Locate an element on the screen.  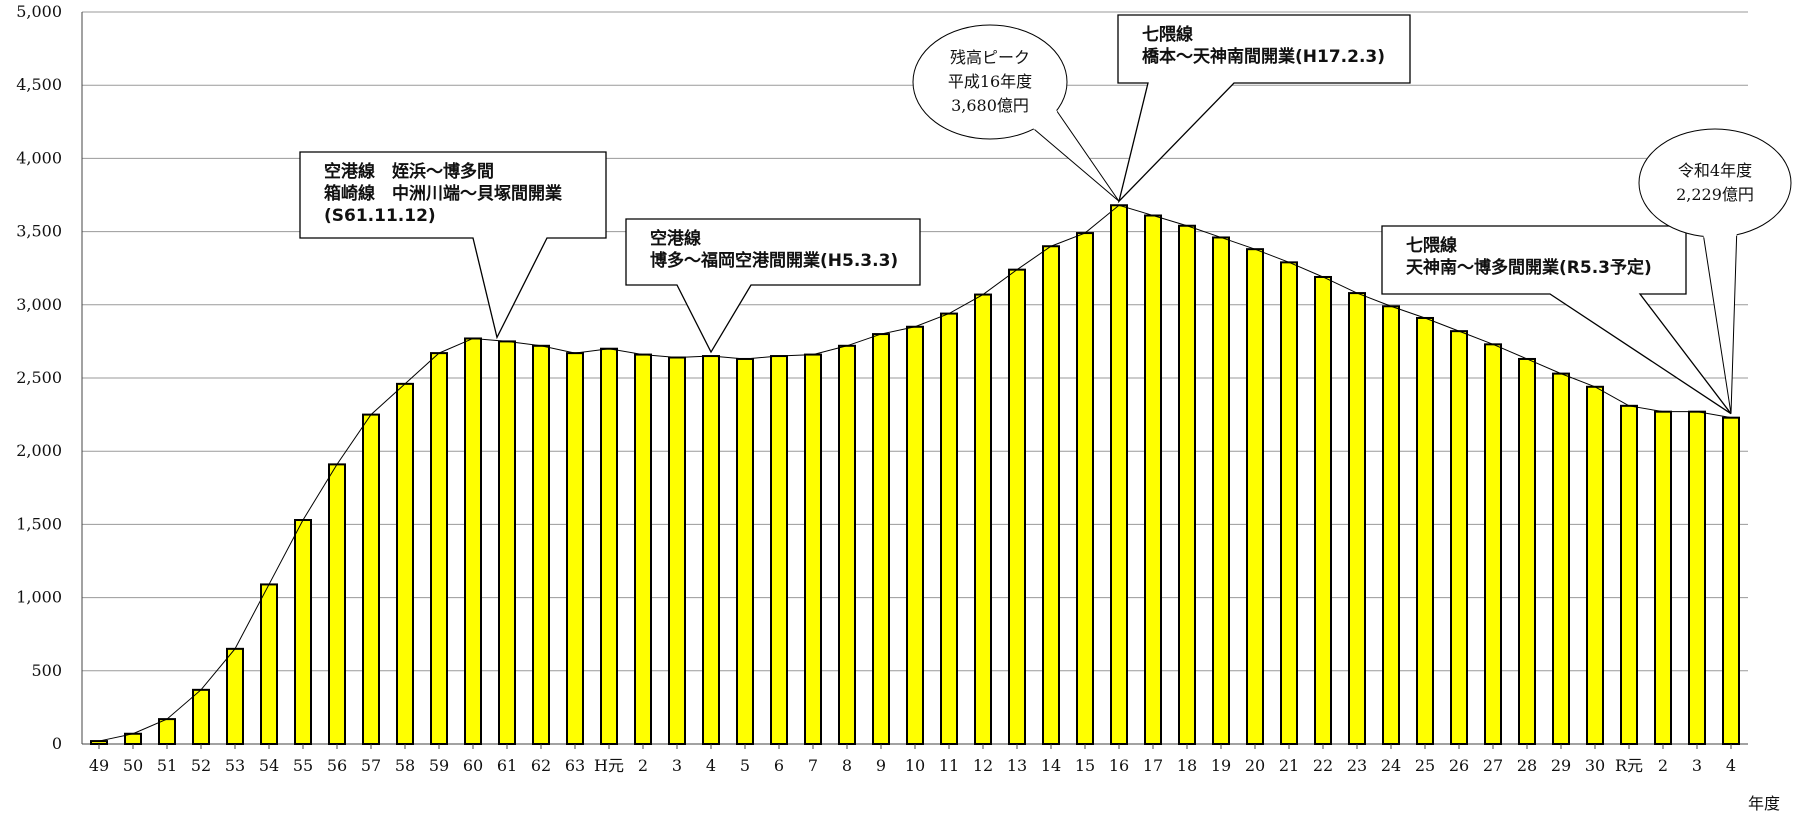
y-tick-label: 1,500 is located at coordinates (39, 523).